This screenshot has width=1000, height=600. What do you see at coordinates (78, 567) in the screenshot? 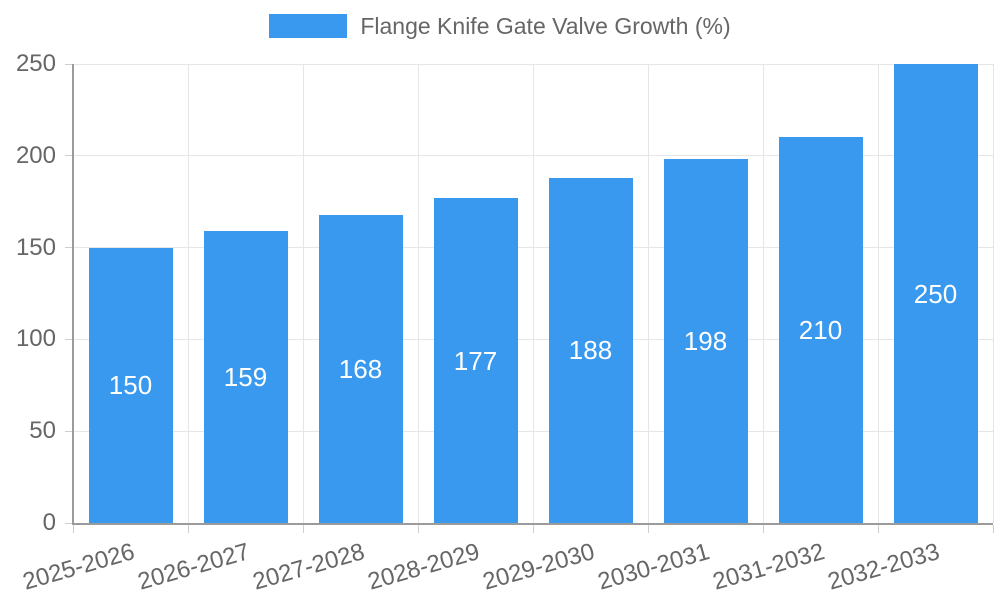
I see `x-tick-label: 2025-2026` at bounding box center [78, 567].